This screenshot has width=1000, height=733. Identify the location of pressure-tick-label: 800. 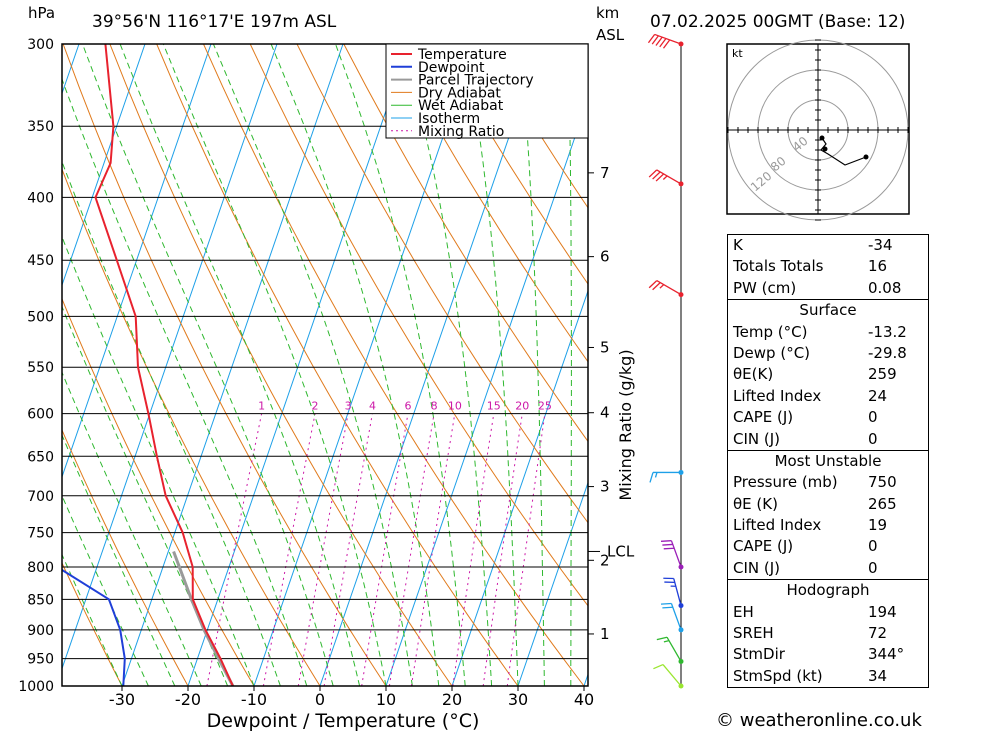
(40, 568).